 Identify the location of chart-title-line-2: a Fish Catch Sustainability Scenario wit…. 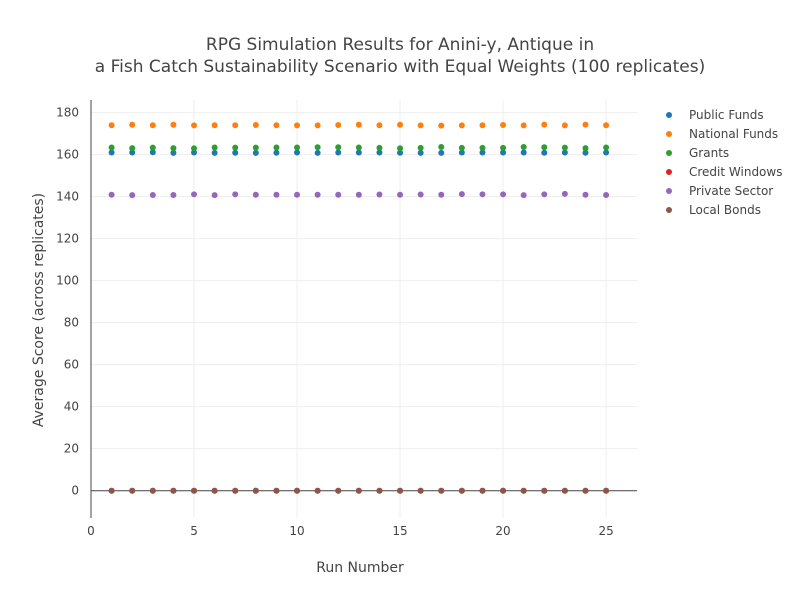
(400, 67).